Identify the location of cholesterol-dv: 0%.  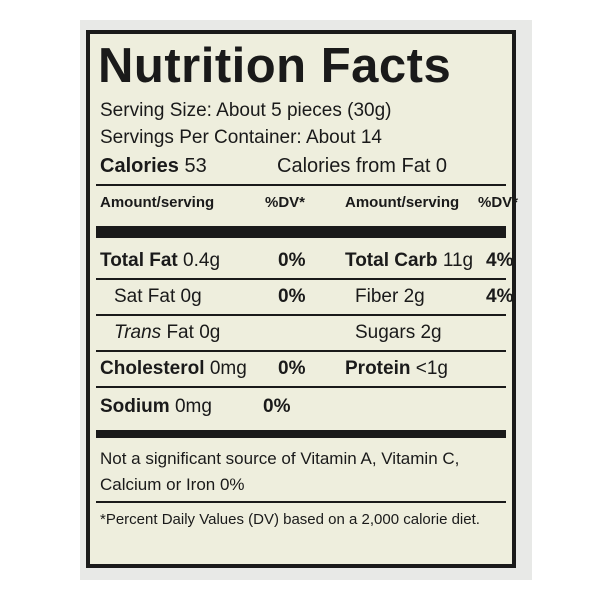
(292, 368).